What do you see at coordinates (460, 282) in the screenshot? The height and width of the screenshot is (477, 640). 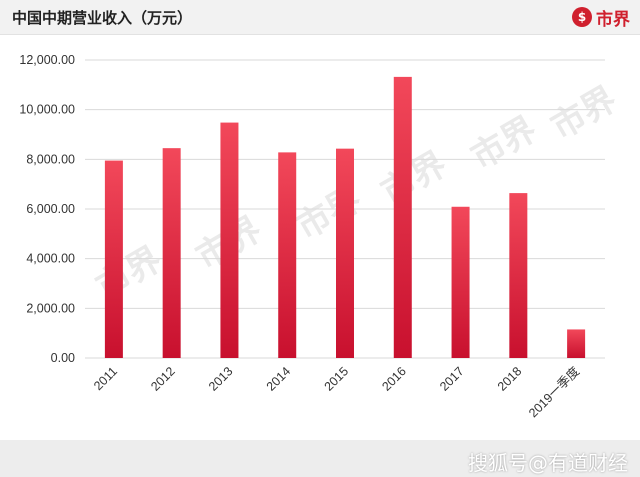 I see `bar-2017` at bounding box center [460, 282].